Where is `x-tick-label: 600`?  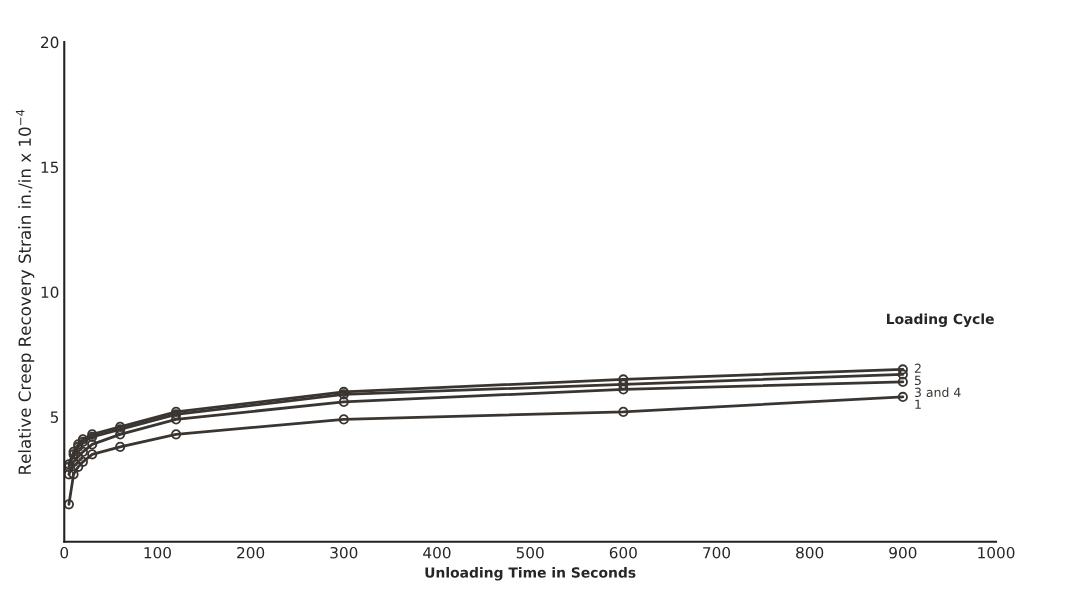
x-tick-label: 600 is located at coordinates (623, 552).